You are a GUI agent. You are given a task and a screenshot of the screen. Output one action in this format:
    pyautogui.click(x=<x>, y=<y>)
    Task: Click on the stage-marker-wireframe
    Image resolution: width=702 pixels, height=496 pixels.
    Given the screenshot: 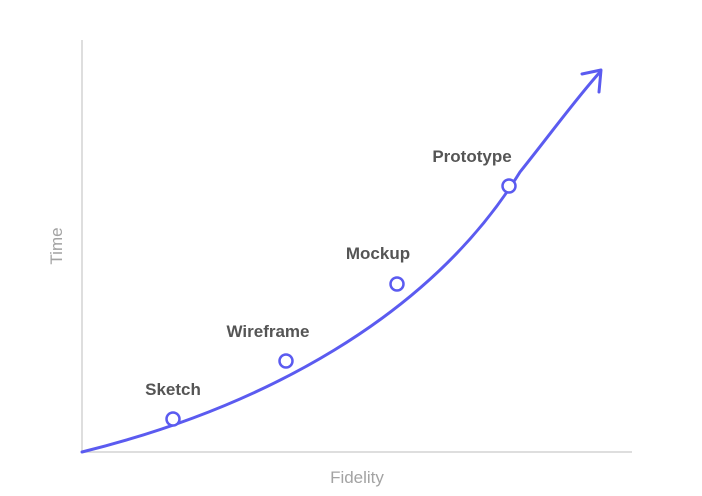 What is the action you would take?
    pyautogui.click(x=286, y=361)
    